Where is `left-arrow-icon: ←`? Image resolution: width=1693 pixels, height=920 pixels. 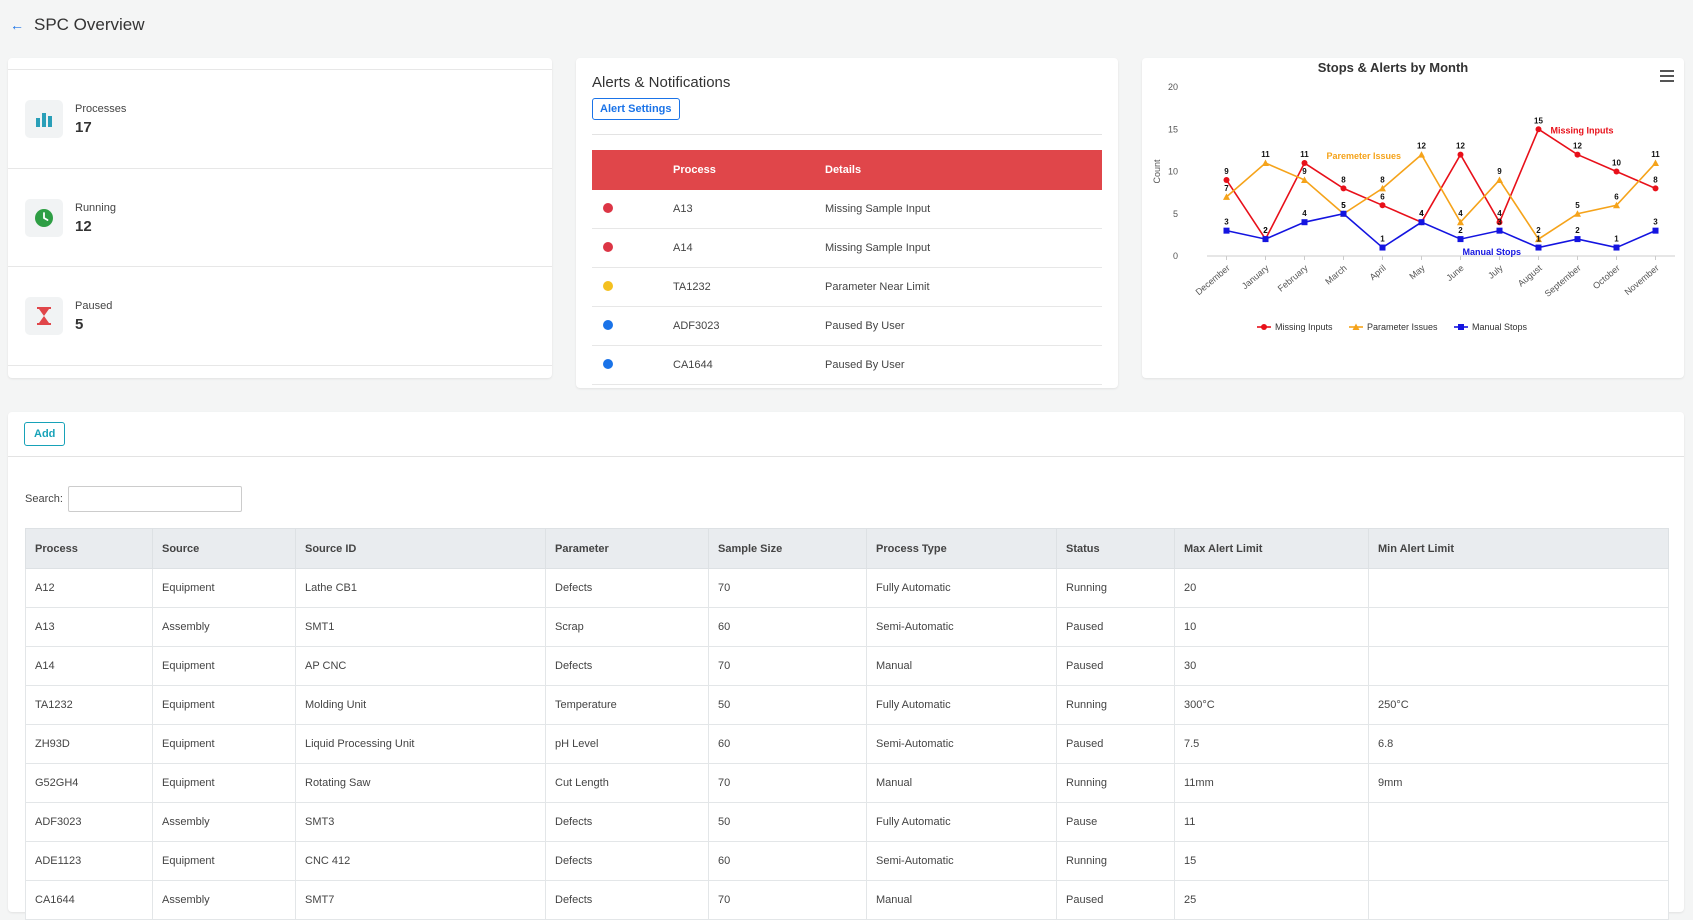
left-arrow-icon: ← is located at coordinates (17, 25).